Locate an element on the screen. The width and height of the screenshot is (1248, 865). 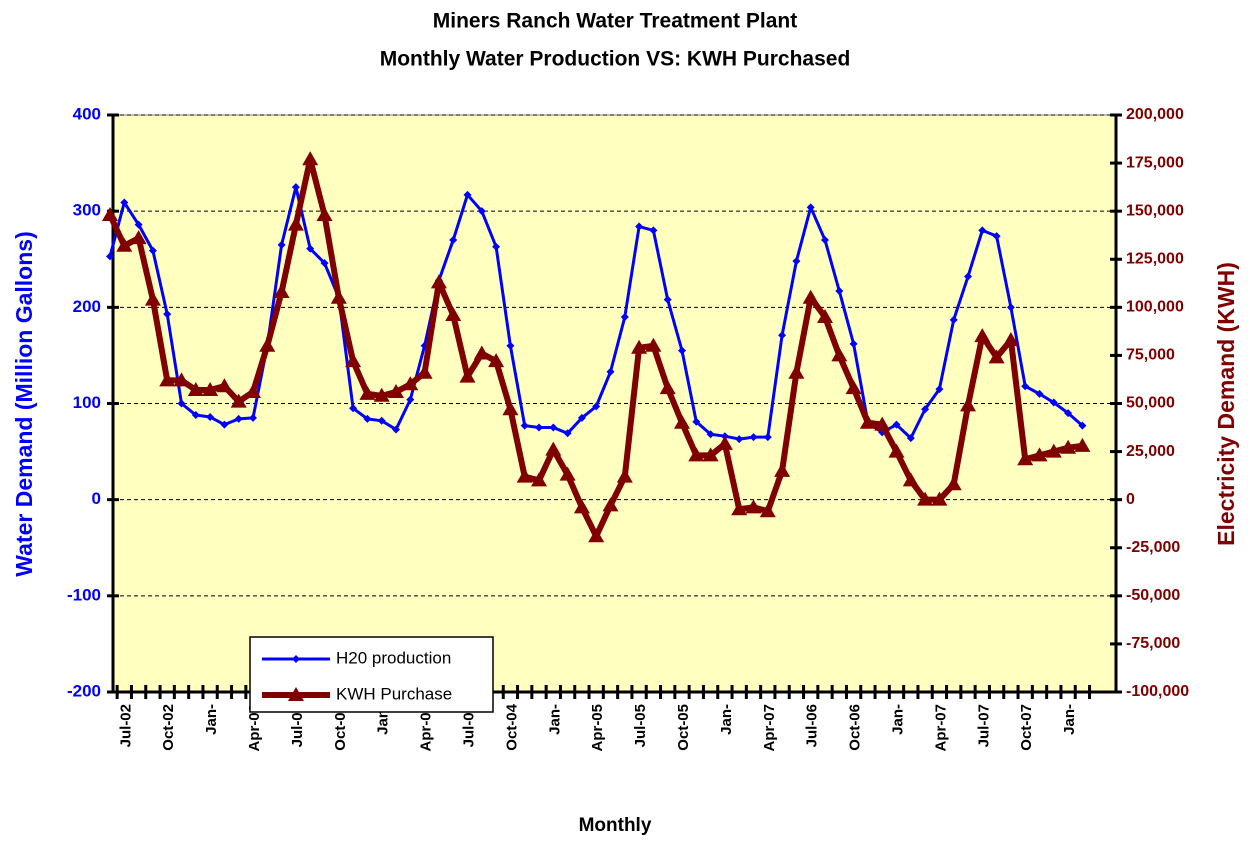
y-tick-label: 400 is located at coordinates (87, 113).